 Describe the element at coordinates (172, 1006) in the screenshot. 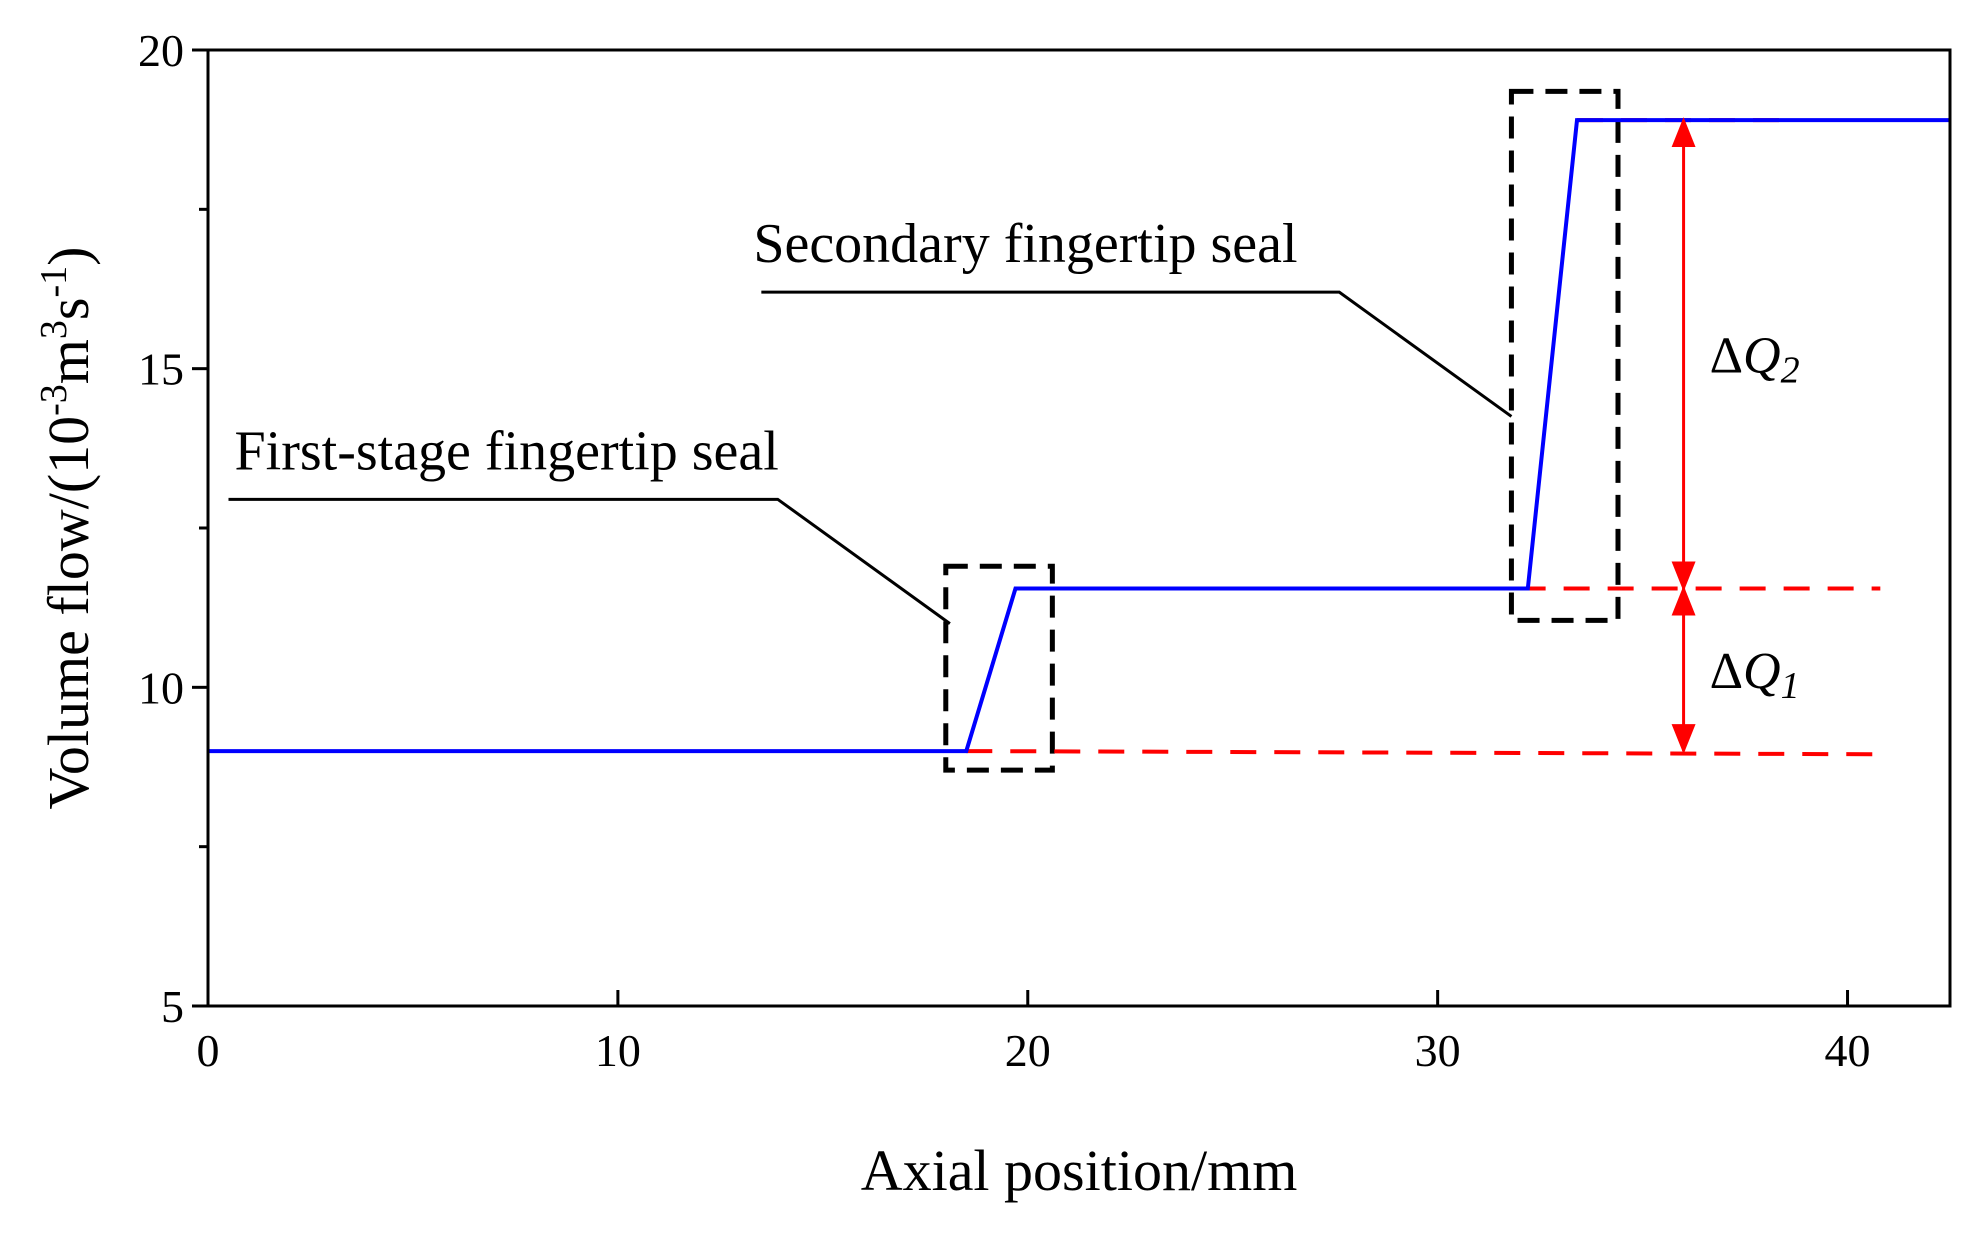

I see `y-tick-label: 5` at that location.